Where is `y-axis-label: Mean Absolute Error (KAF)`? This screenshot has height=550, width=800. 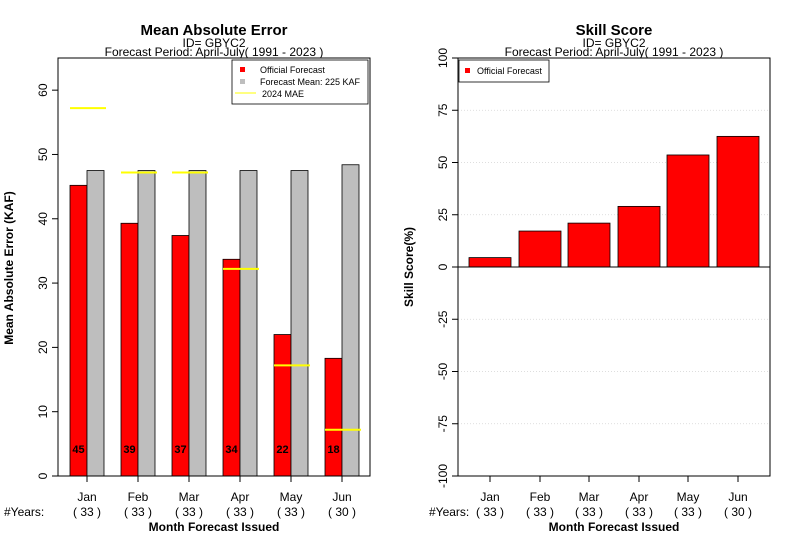
y-axis-label: Mean Absolute Error (KAF) is located at coordinates (9, 268).